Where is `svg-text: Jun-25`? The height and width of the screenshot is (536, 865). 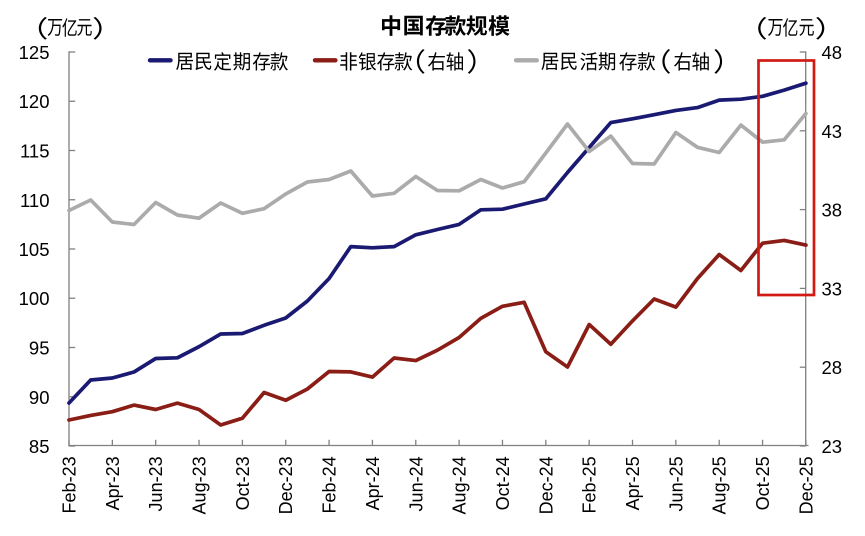
svg-text: Jun-25 is located at coordinates (676, 483).